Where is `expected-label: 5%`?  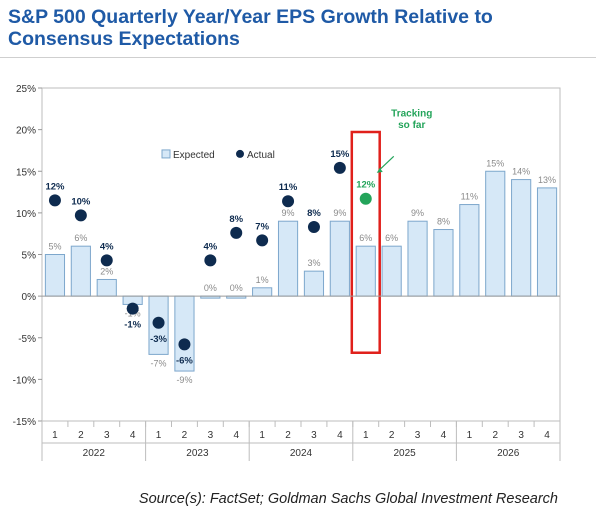 expected-label: 5% is located at coordinates (54, 247).